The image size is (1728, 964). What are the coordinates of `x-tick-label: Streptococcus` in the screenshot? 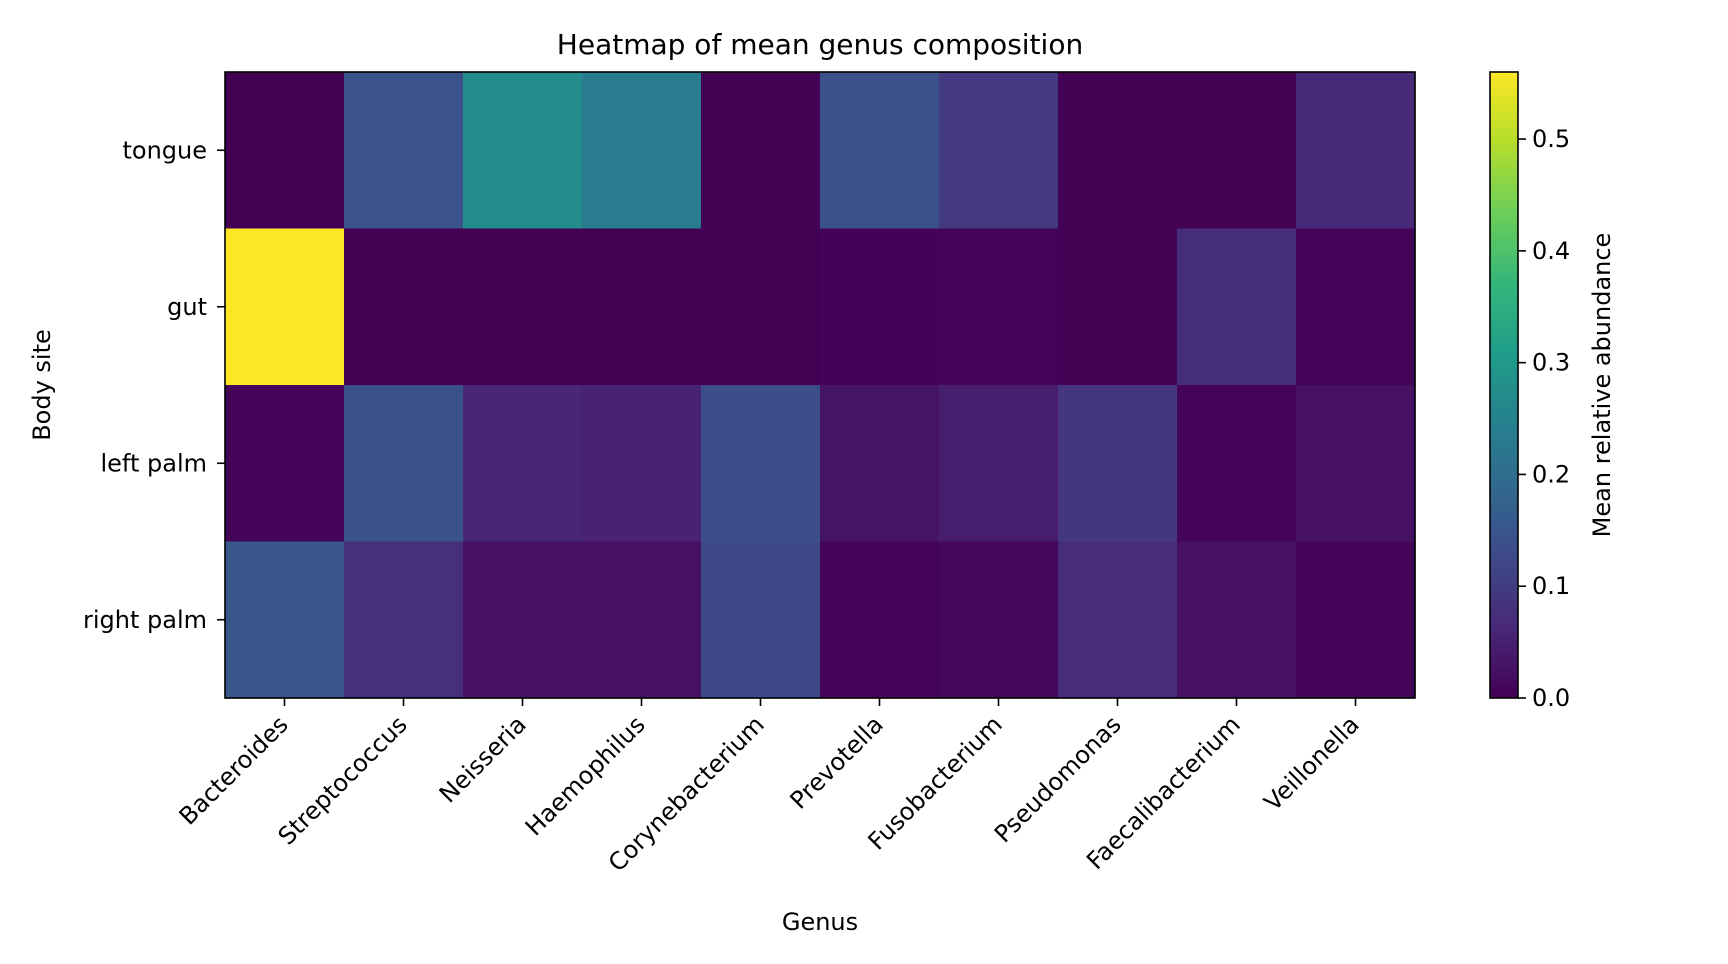 It's located at (343, 780).